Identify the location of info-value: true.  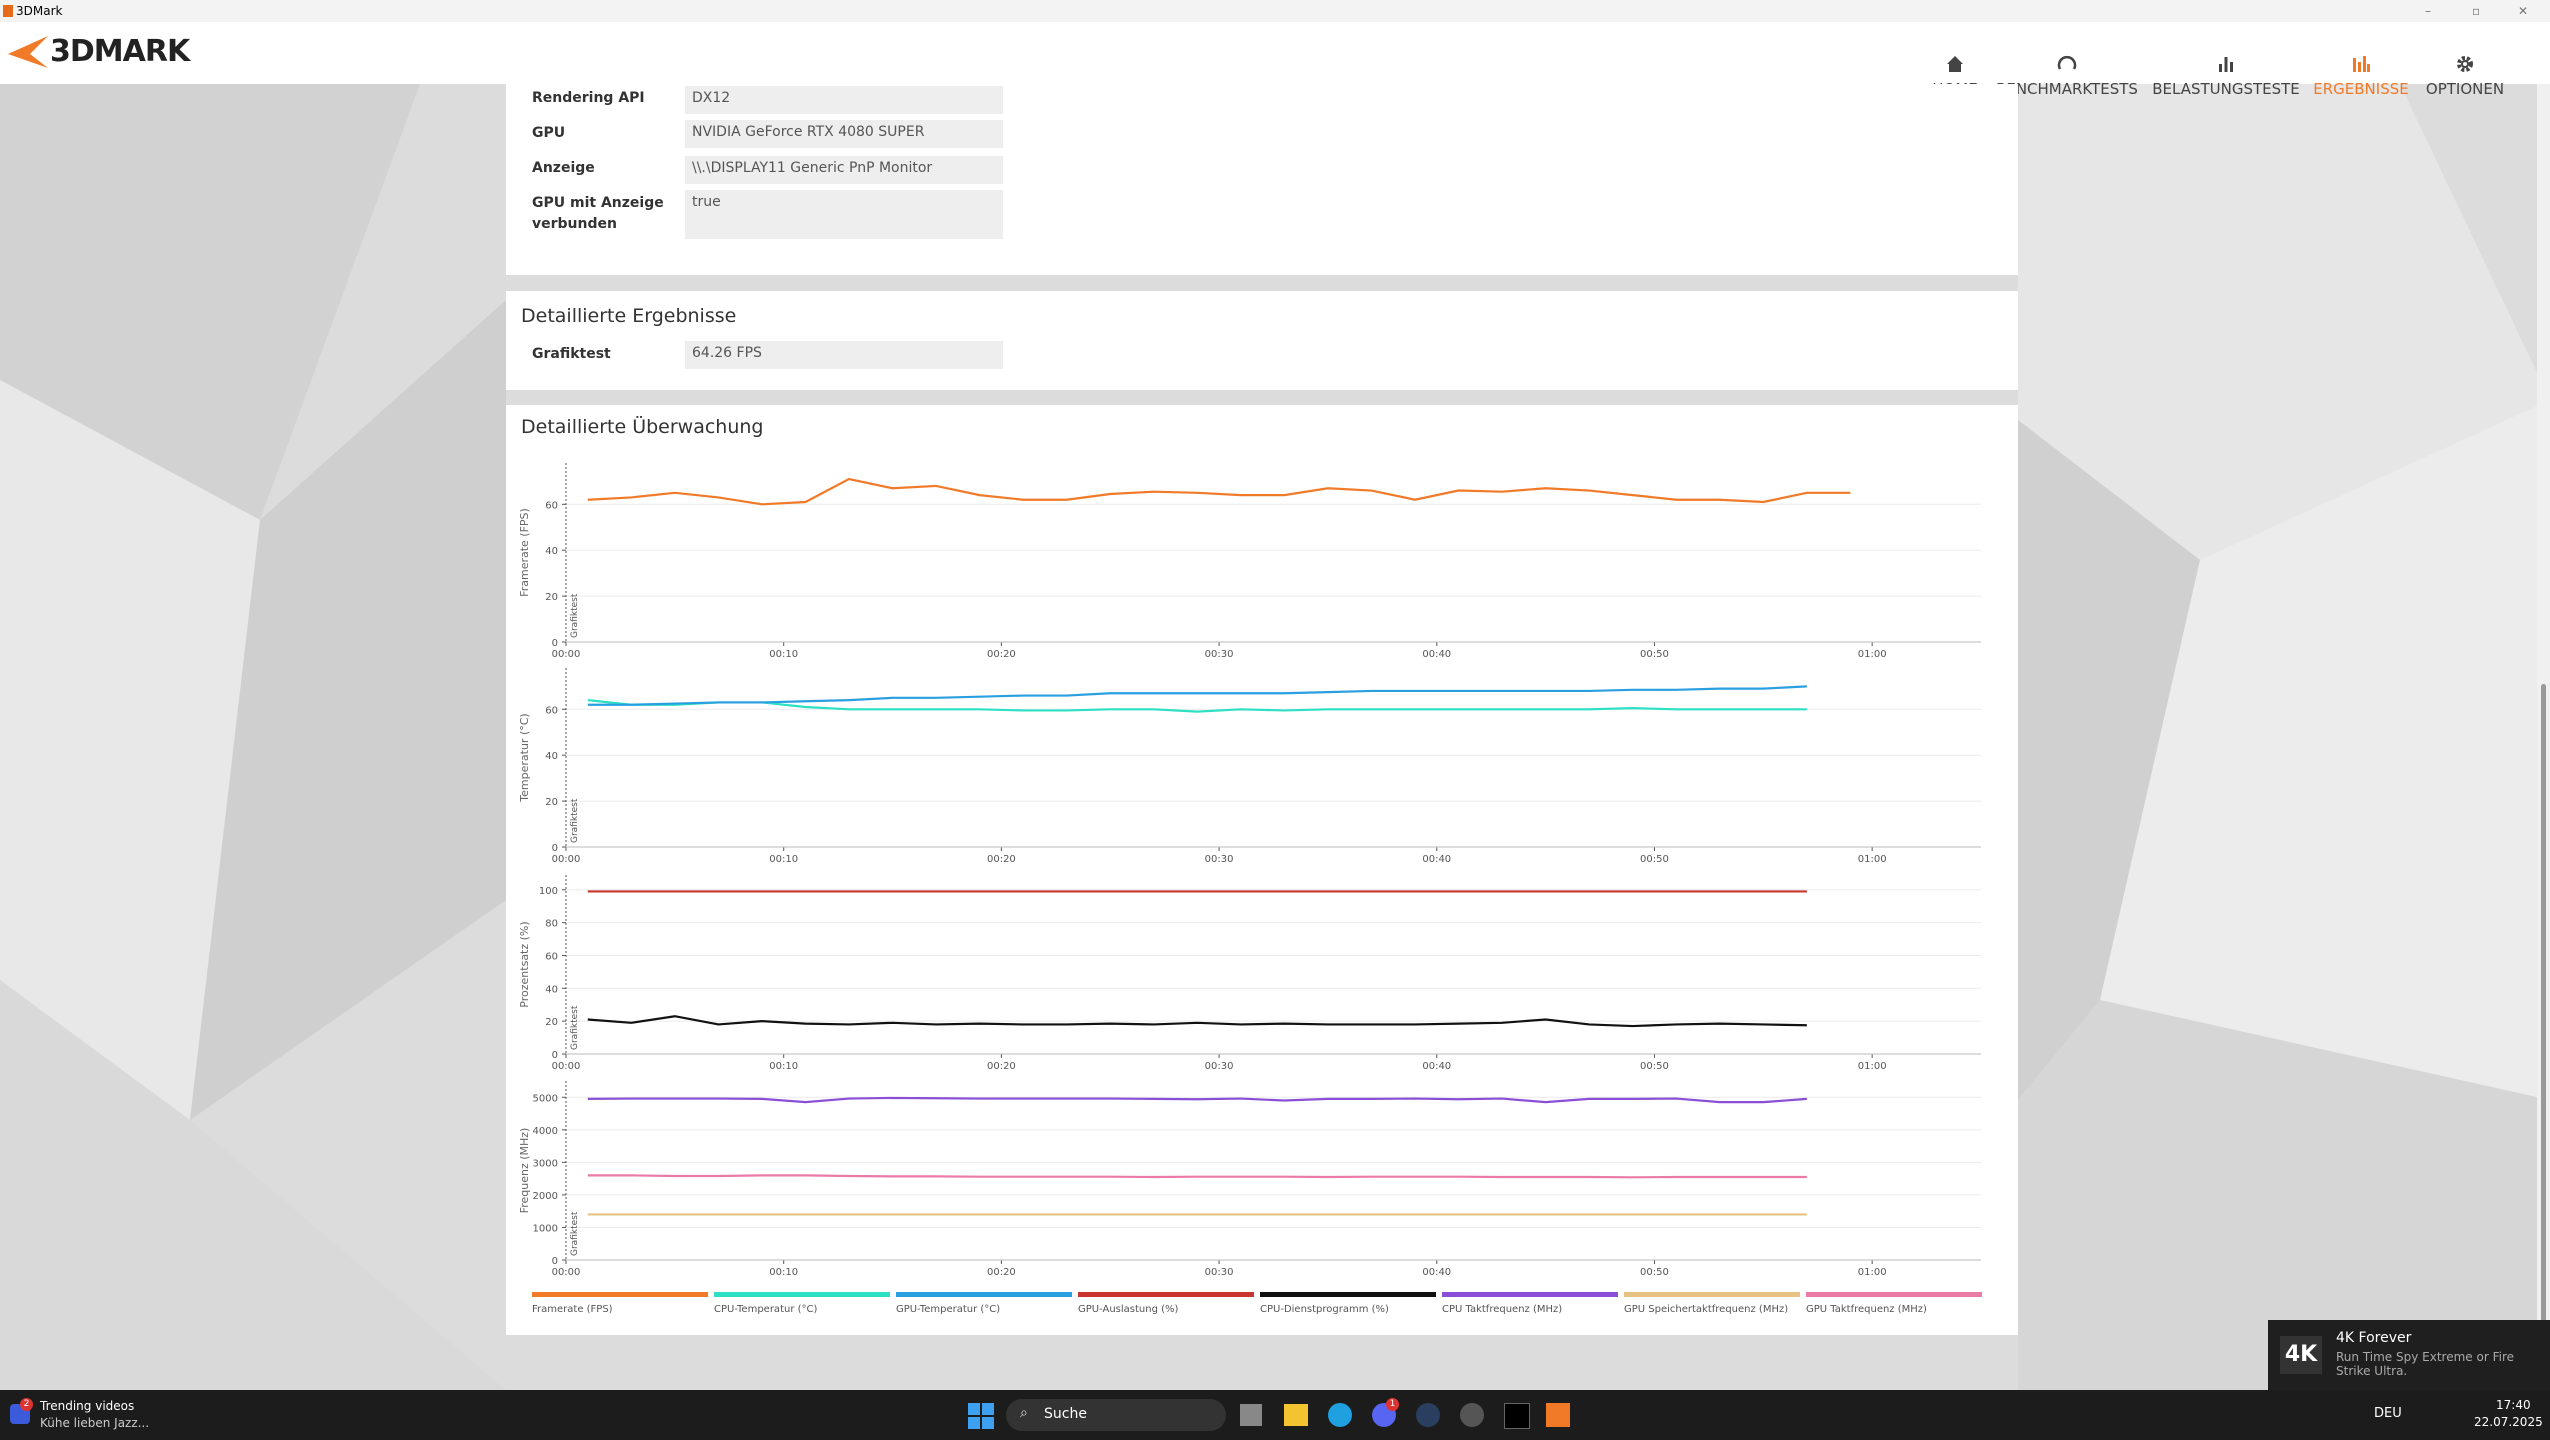
(844, 214).